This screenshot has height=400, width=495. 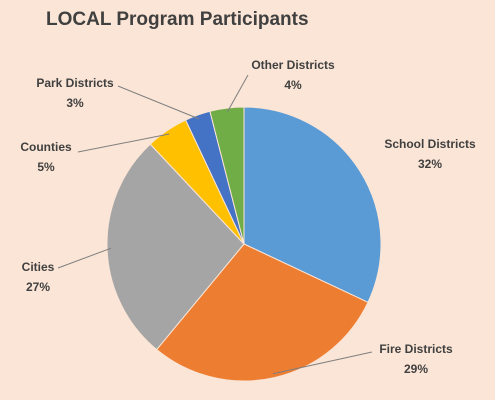 I want to click on slice-value-label: 5%, so click(x=46, y=167).